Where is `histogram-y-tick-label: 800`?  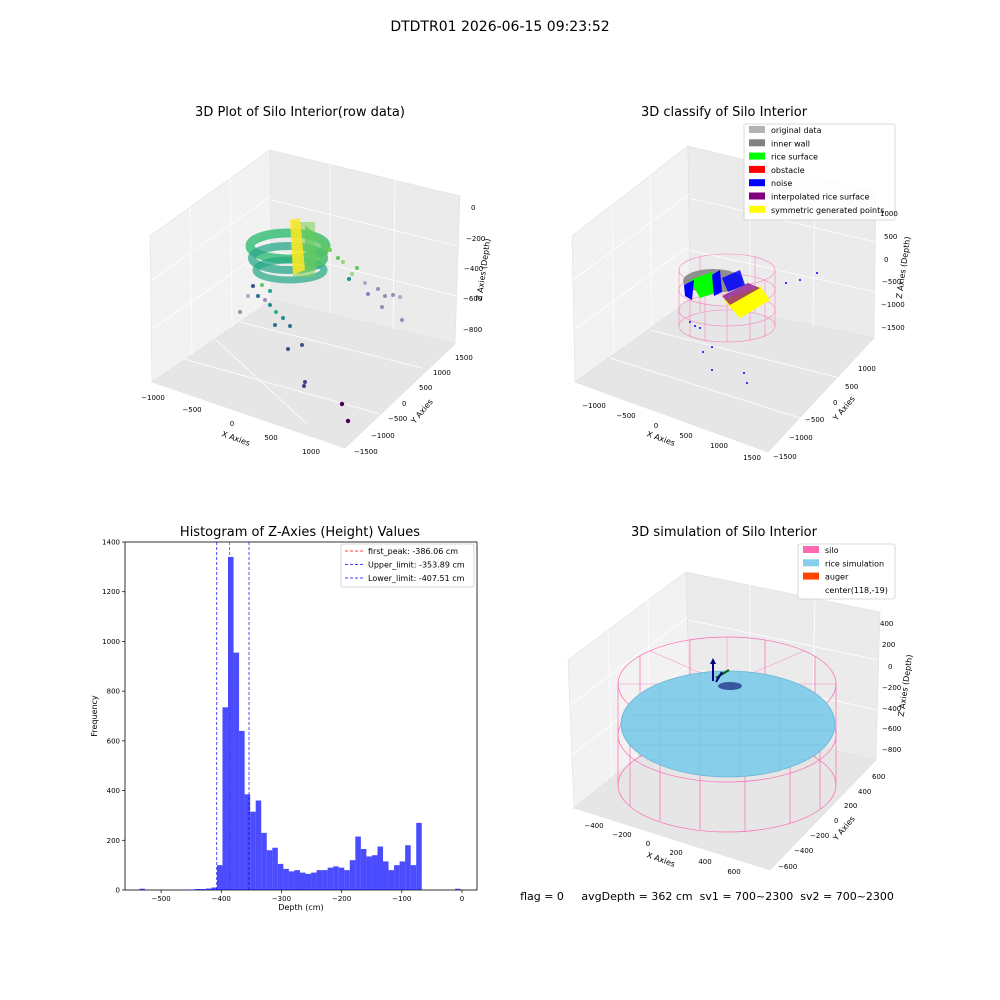 histogram-y-tick-label: 800 is located at coordinates (113, 692).